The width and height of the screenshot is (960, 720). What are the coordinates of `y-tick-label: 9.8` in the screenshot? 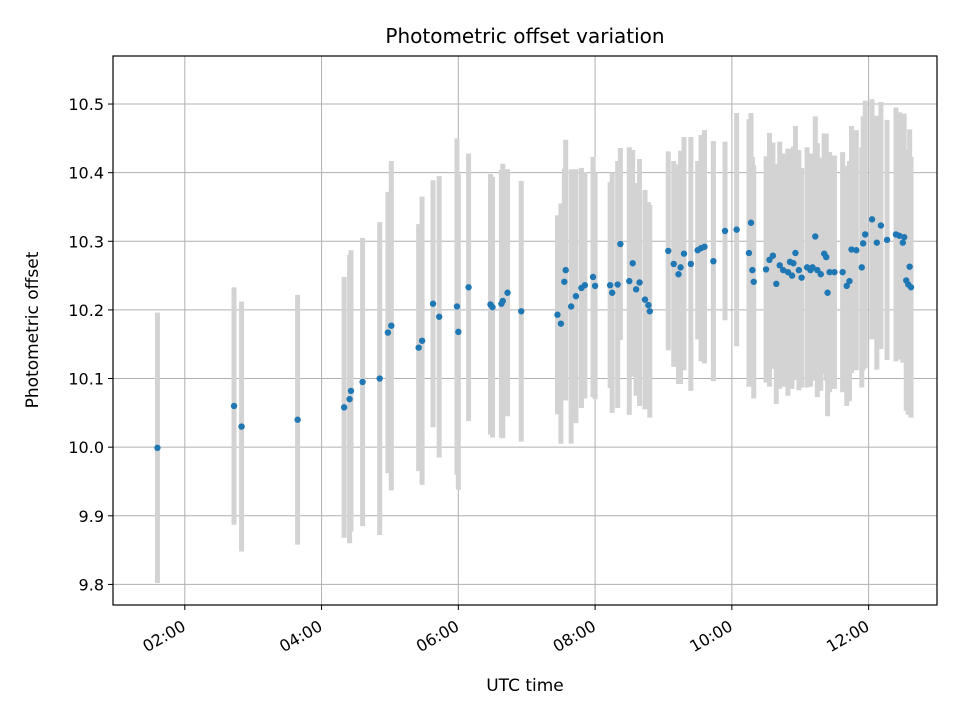 It's located at (91, 584).